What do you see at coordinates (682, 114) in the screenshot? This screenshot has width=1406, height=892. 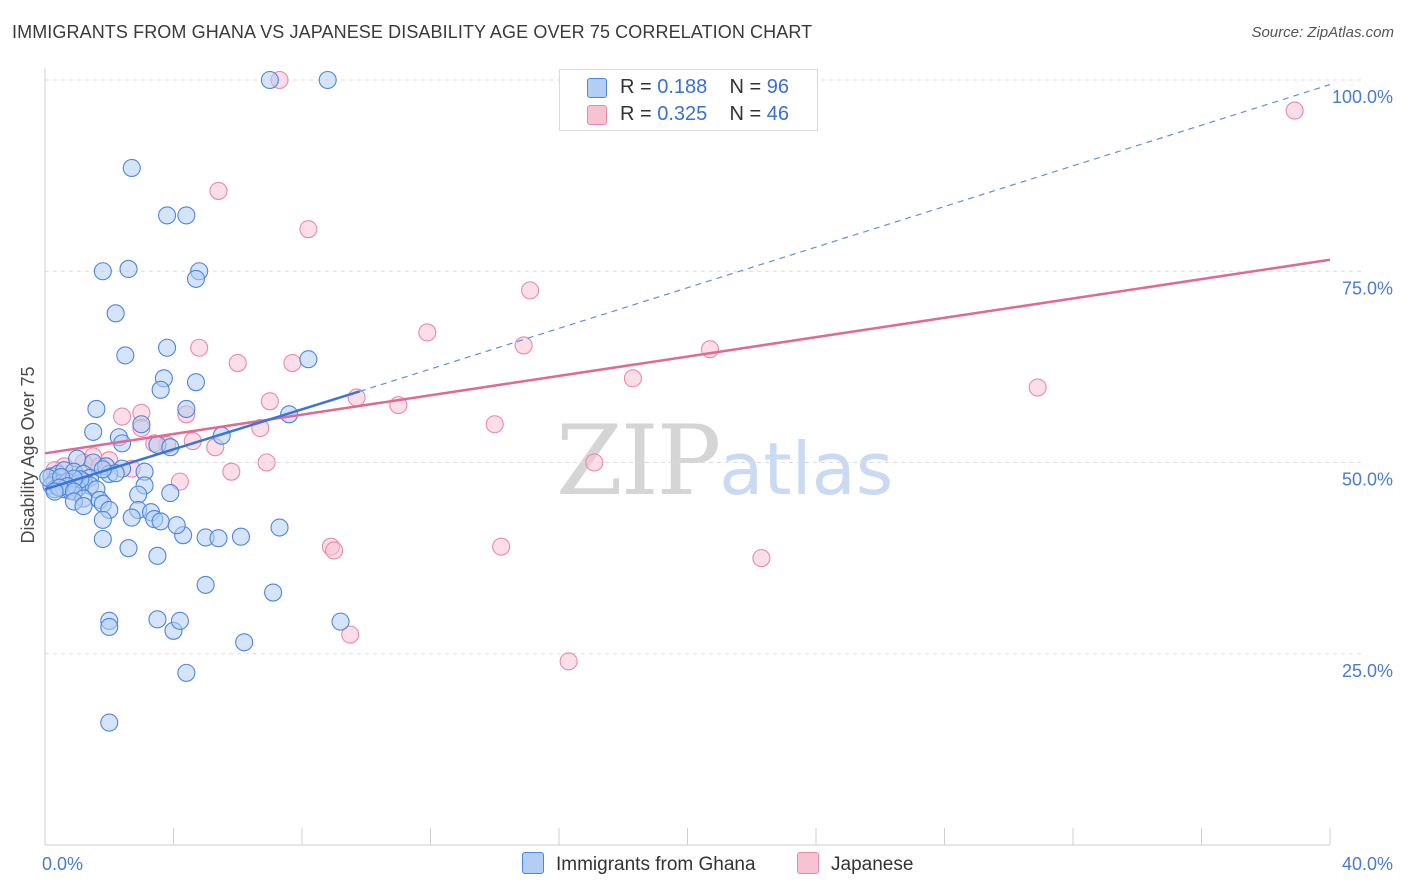 I see `legend-r-value-japanese: 0.325` at bounding box center [682, 114].